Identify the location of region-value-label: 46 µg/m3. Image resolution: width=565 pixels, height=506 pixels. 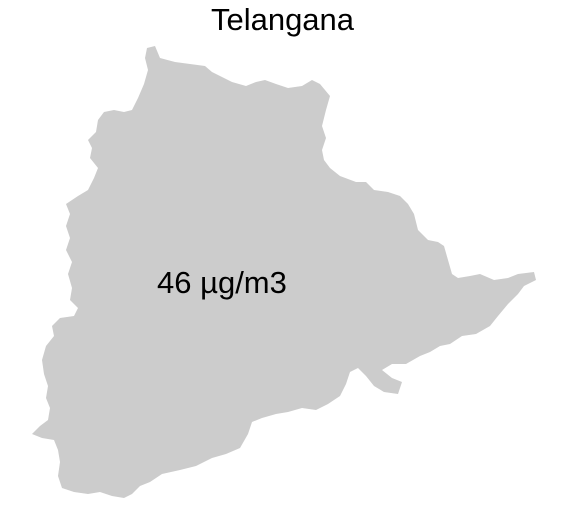
(222, 282).